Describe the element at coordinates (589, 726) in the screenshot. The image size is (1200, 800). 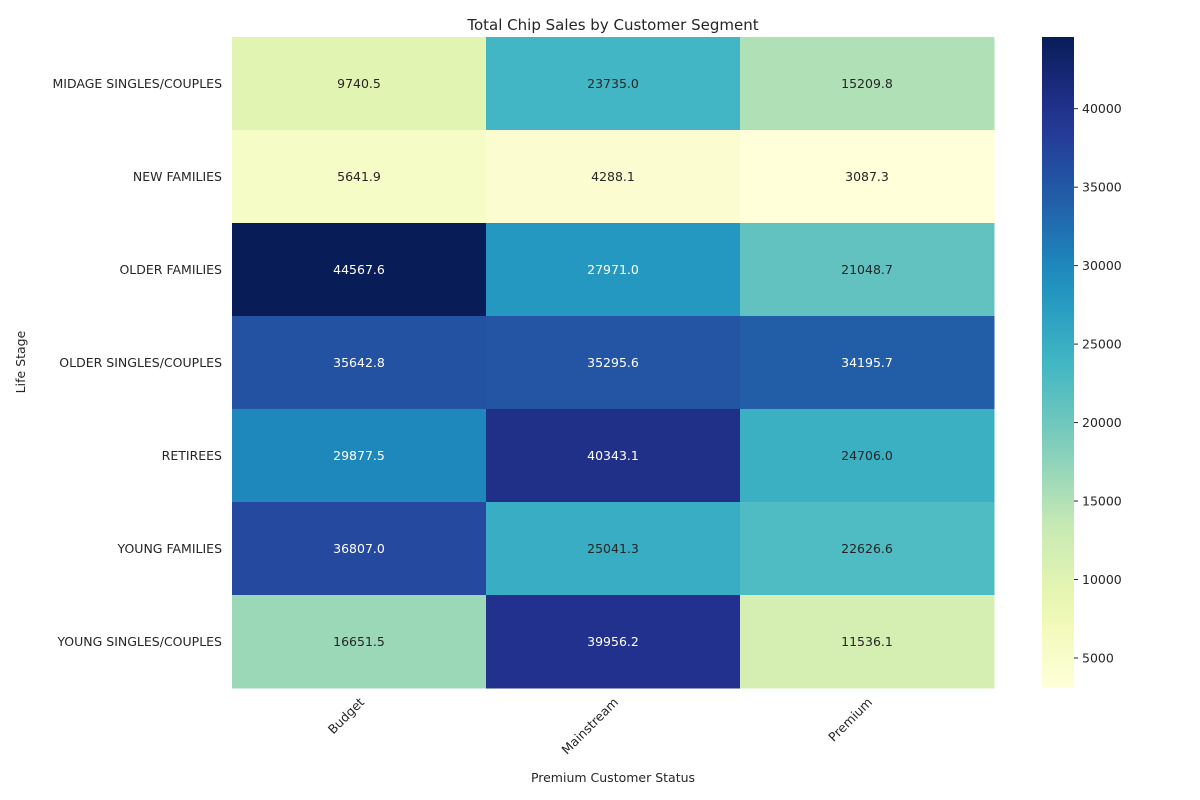
I see `x-tick-label: Mainstream` at that location.